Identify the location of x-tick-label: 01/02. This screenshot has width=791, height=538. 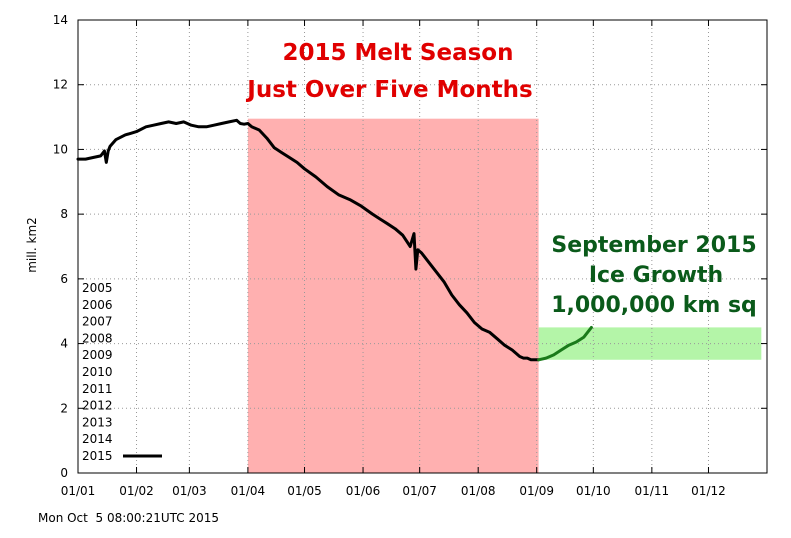
(136, 491).